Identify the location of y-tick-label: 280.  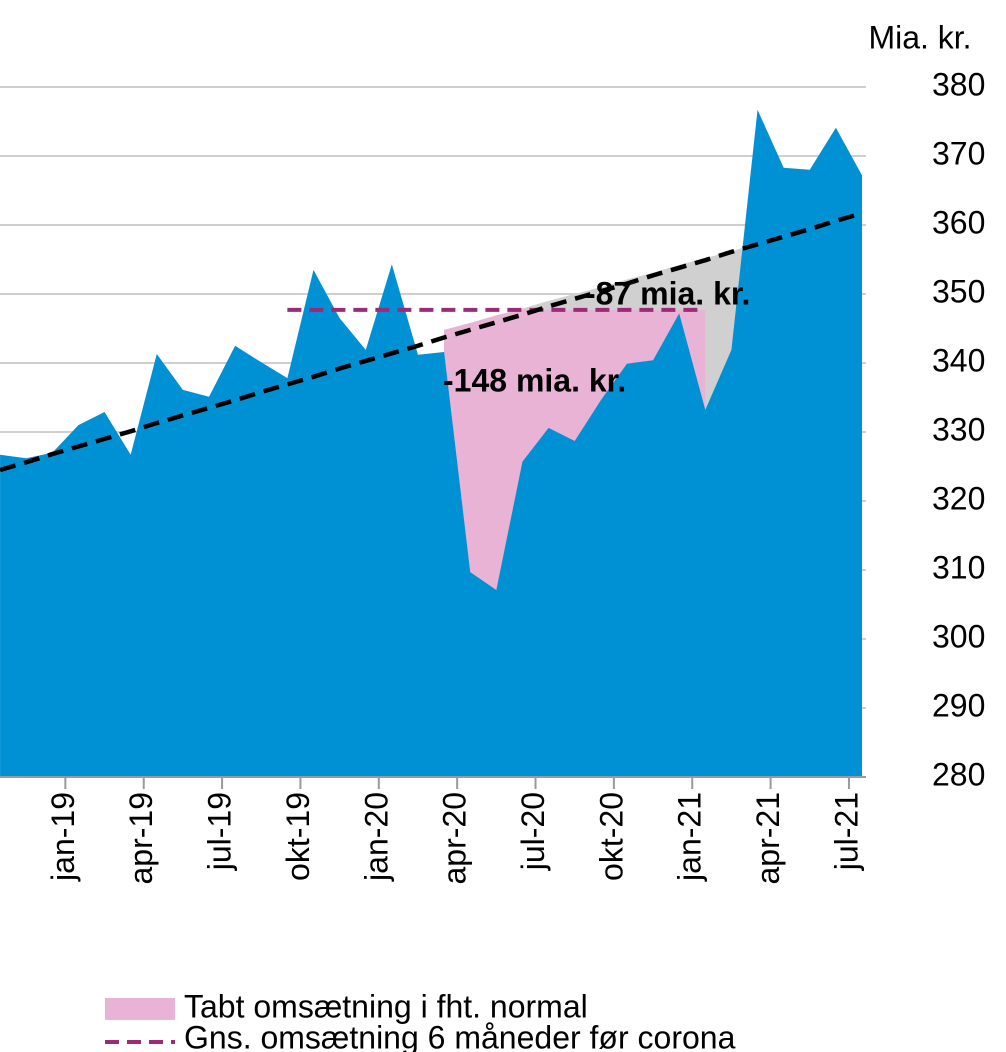
(958, 774).